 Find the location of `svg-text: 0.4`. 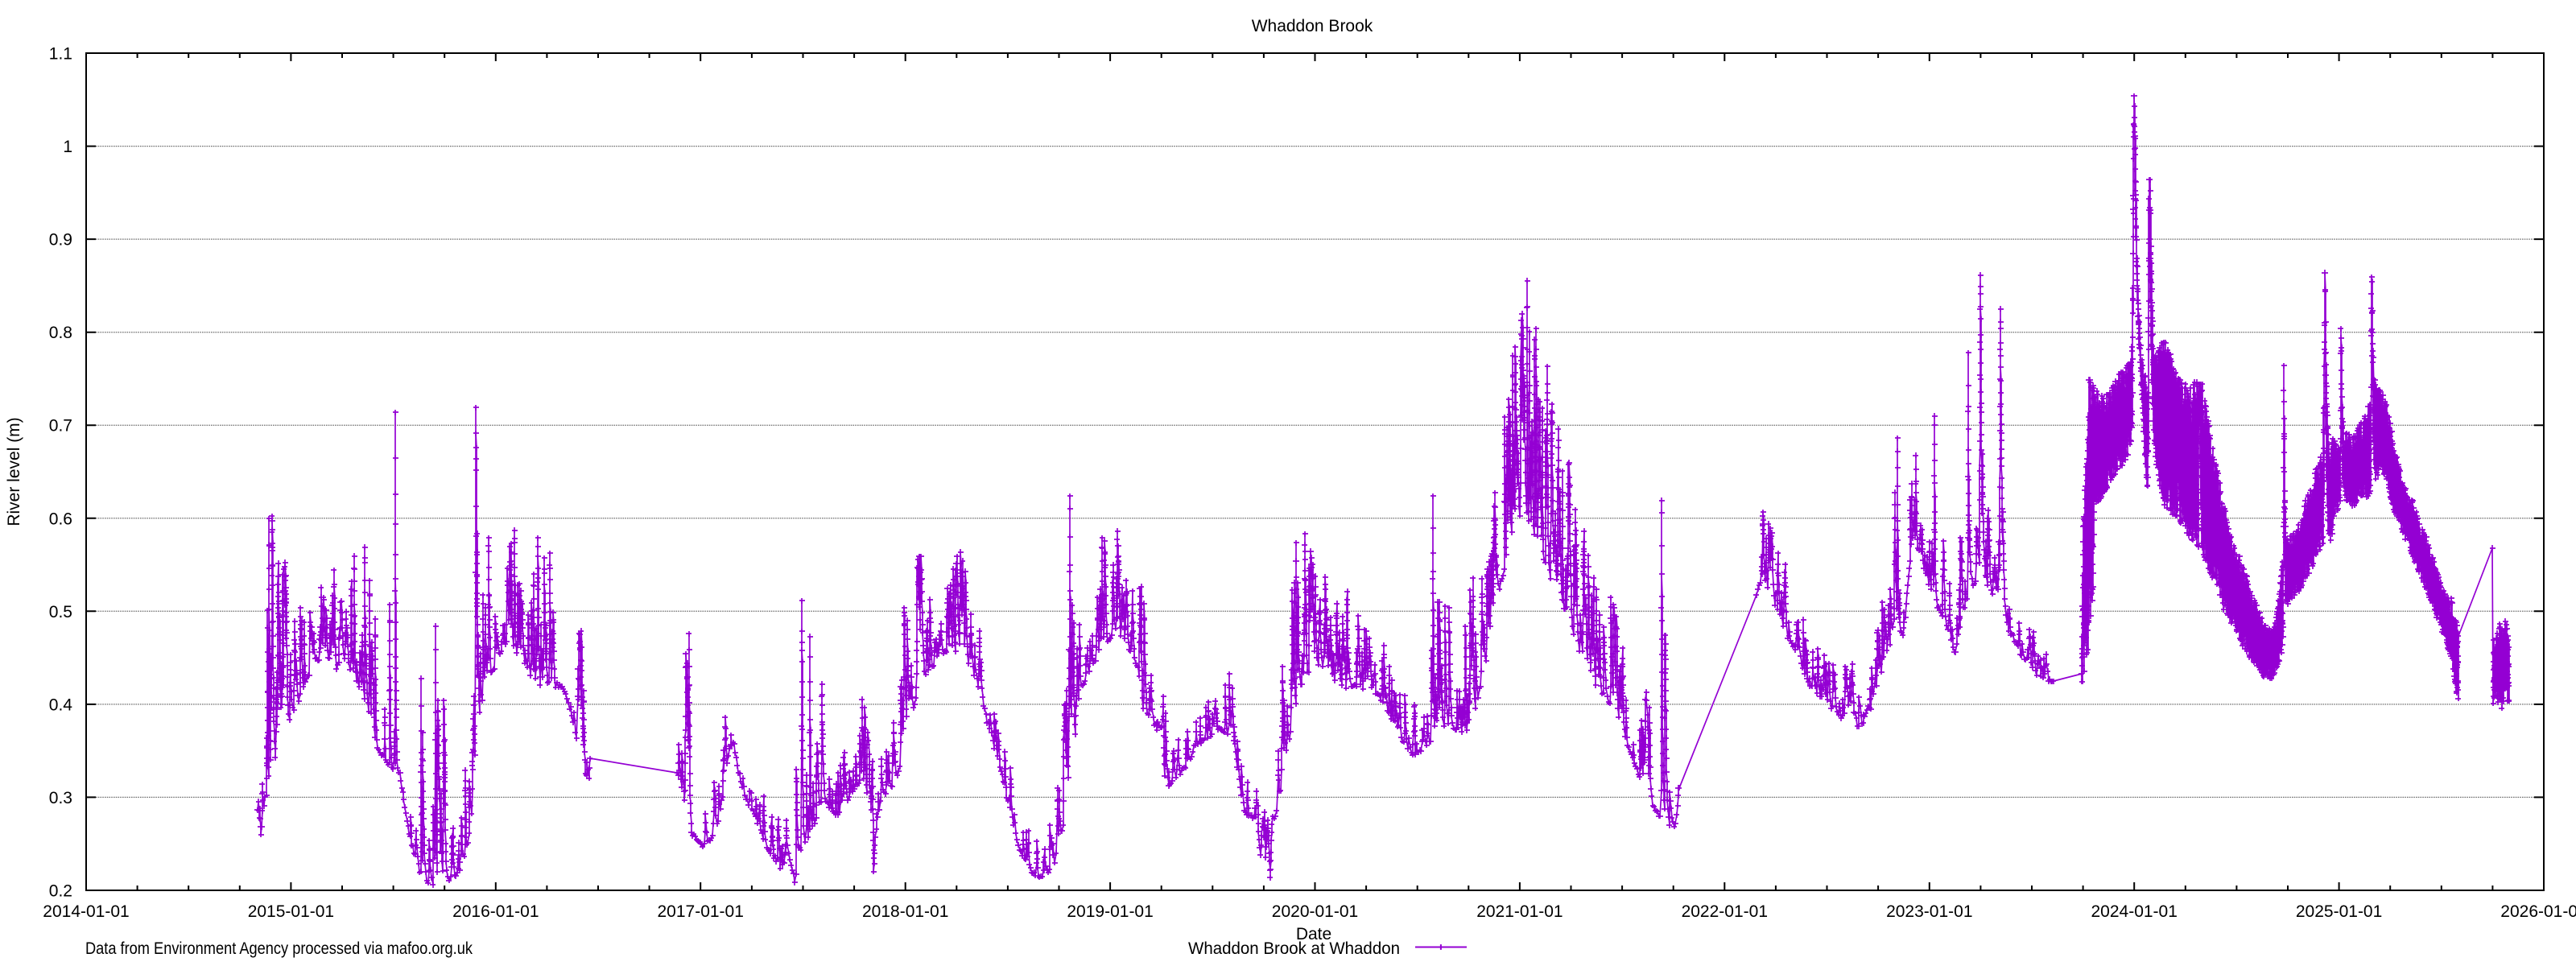

svg-text: 0.4 is located at coordinates (61, 705).